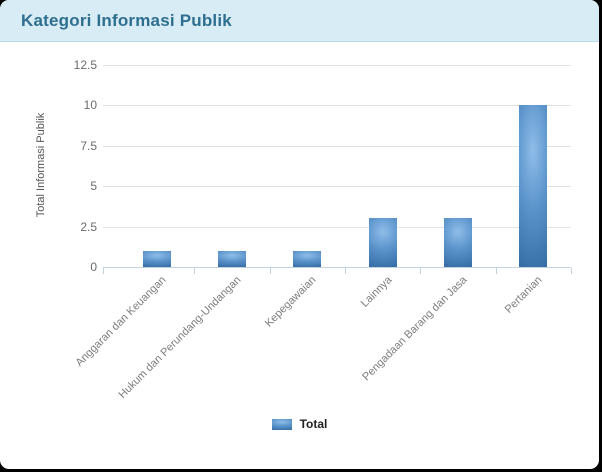 This screenshot has height=472, width=602. I want to click on x-axis-label: Pertanian, so click(523, 295).